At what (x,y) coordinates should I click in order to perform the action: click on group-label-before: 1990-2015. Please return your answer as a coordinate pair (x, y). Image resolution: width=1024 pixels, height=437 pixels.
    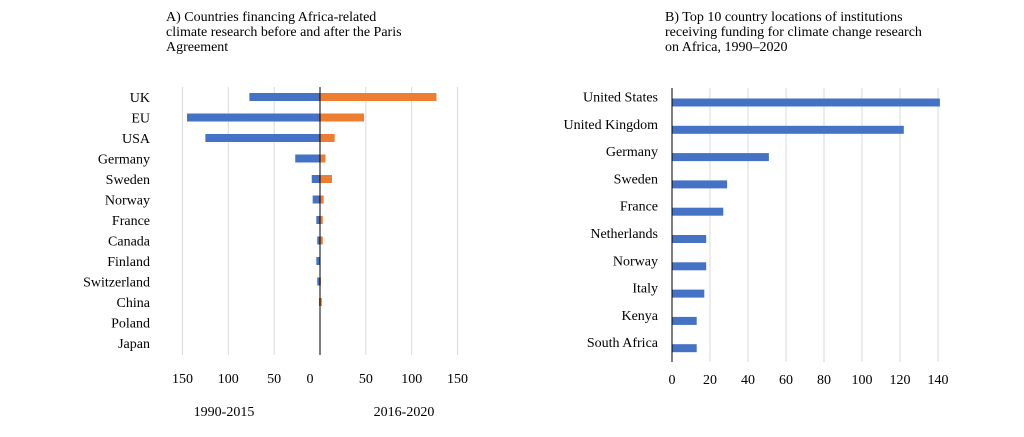
    Looking at the image, I should click on (224, 412).